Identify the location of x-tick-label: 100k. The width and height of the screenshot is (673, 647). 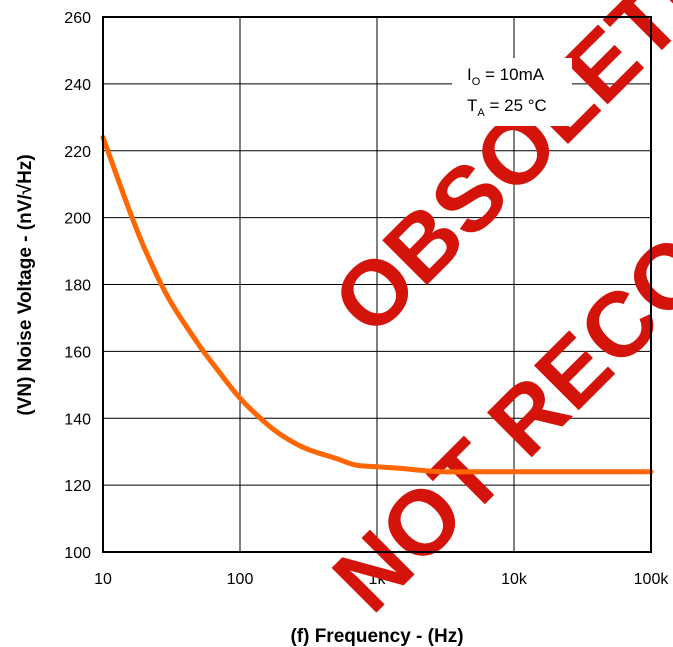
(652, 579).